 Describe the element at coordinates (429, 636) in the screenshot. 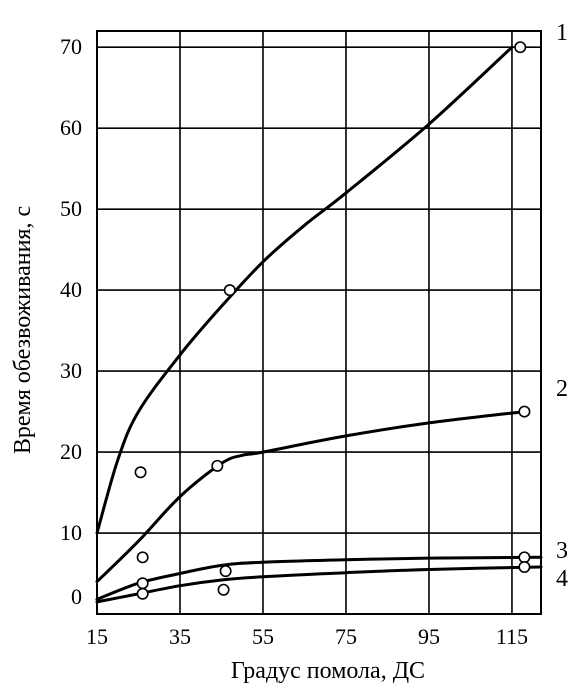

I see `x-tick-label: 95` at that location.